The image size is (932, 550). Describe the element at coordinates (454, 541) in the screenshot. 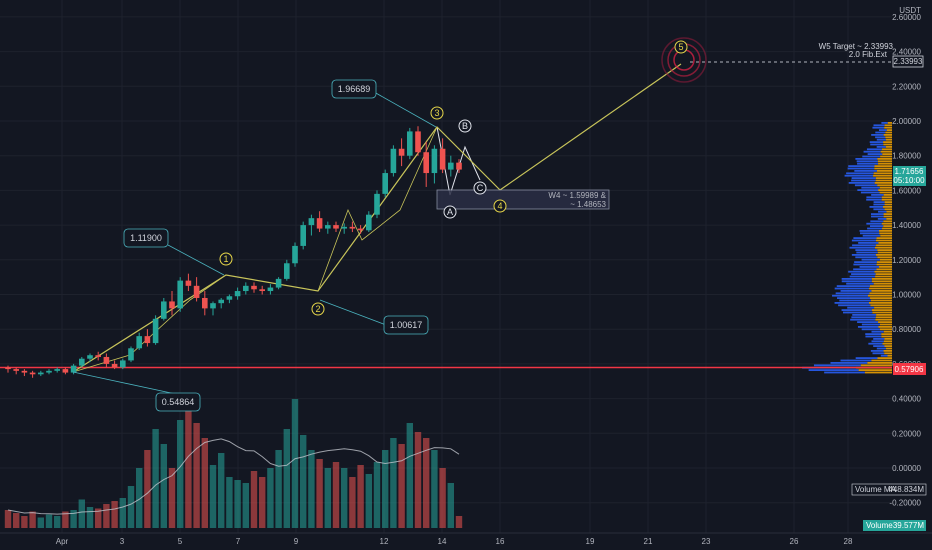

I see `time-axis: Apr 3 5 7 9 12 14 16 19 21 23 26 28` at that location.